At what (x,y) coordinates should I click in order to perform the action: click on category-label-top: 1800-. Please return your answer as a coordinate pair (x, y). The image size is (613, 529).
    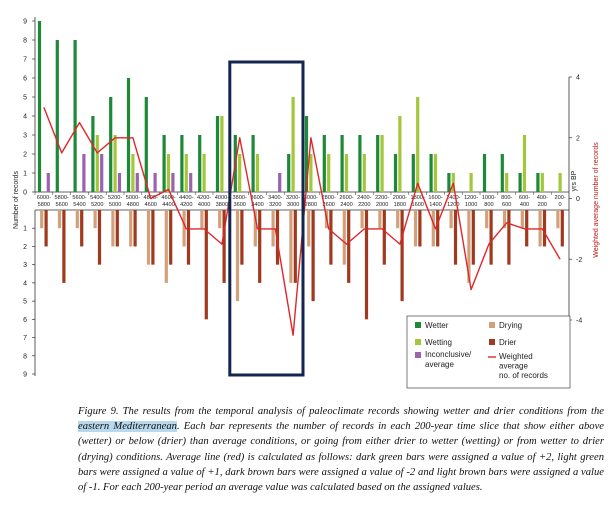
    Looking at the image, I should click on (418, 198).